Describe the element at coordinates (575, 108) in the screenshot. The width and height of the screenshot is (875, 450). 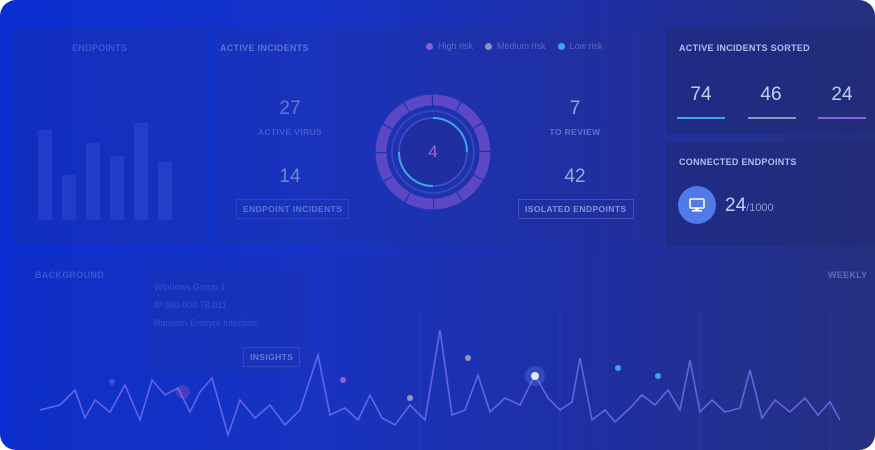
I see `to-review-value: 7` at that location.